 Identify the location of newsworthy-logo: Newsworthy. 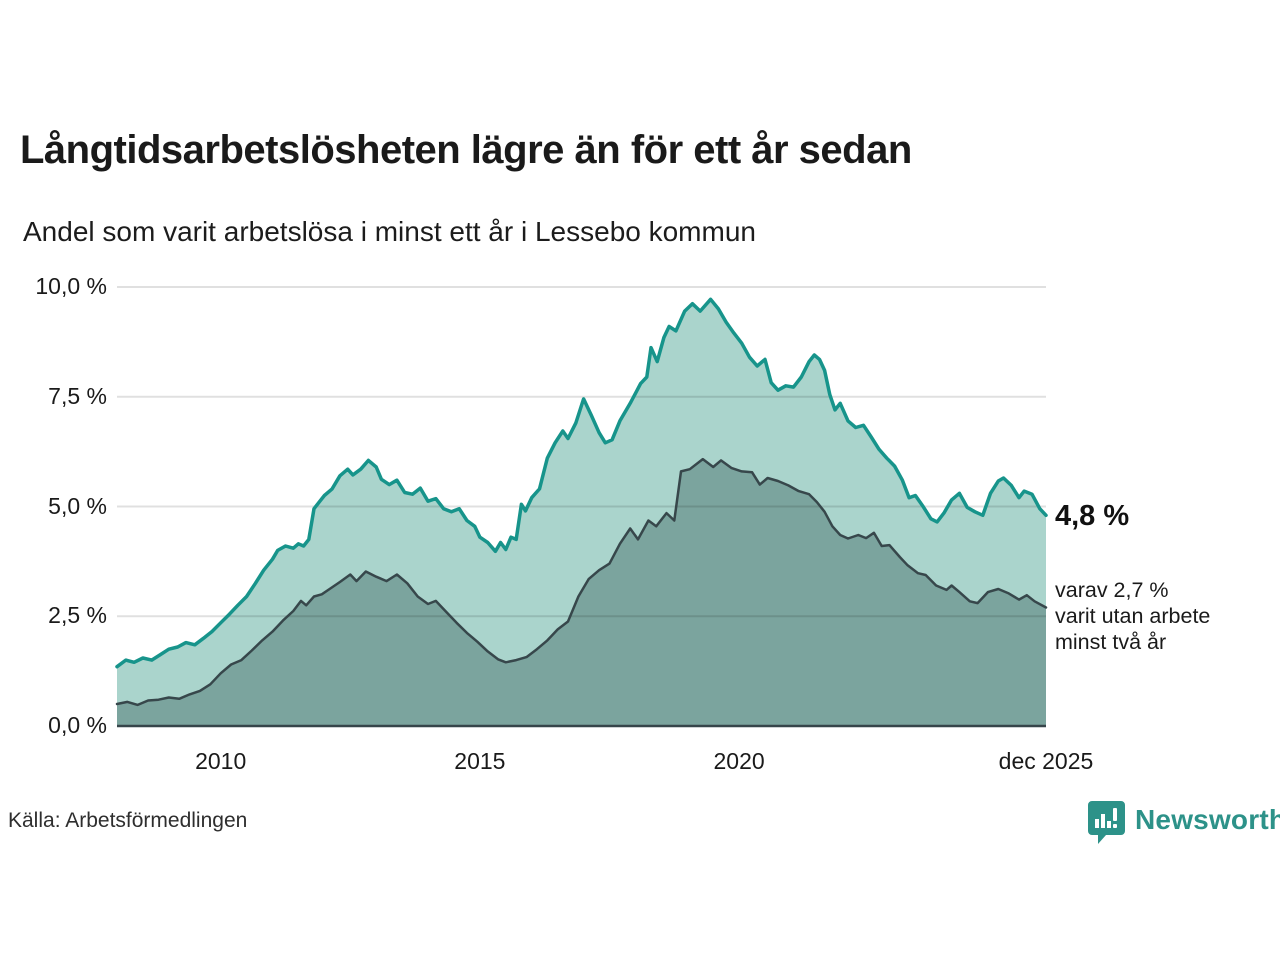
(1184, 823).